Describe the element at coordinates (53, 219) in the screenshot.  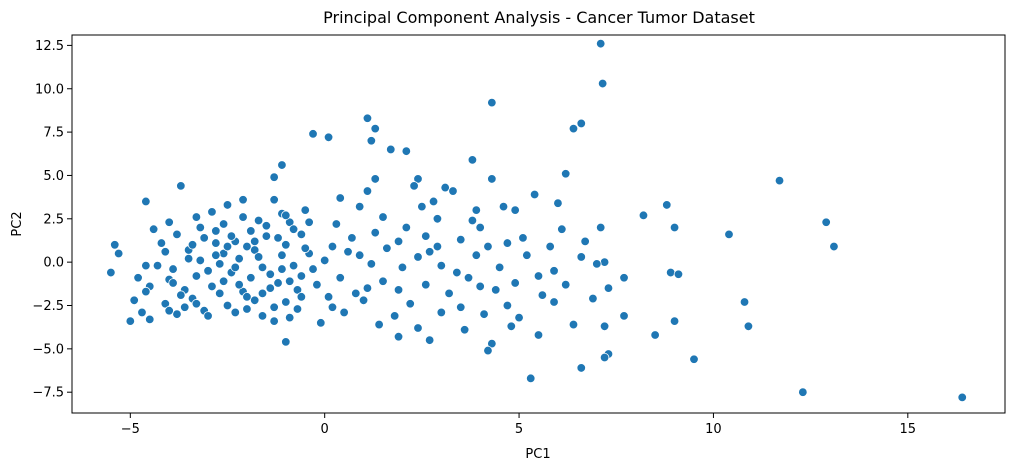
I see `y-tick-label: 2.5` at that location.